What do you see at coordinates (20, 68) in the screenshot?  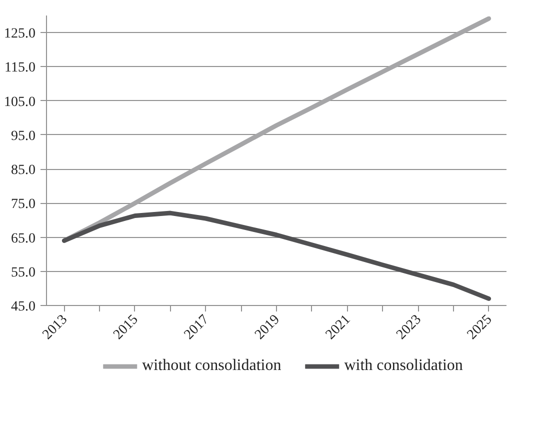 I see `y-tick-label: 115.0` at bounding box center [20, 68].